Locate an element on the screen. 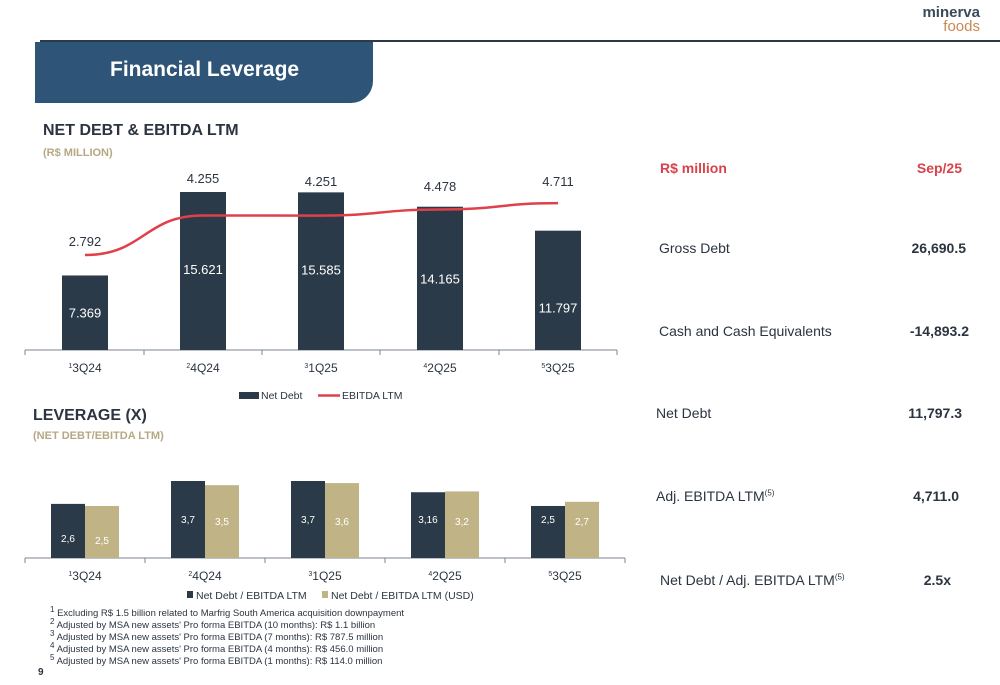  table-row-value: 26,690.5 is located at coordinates (939, 248).